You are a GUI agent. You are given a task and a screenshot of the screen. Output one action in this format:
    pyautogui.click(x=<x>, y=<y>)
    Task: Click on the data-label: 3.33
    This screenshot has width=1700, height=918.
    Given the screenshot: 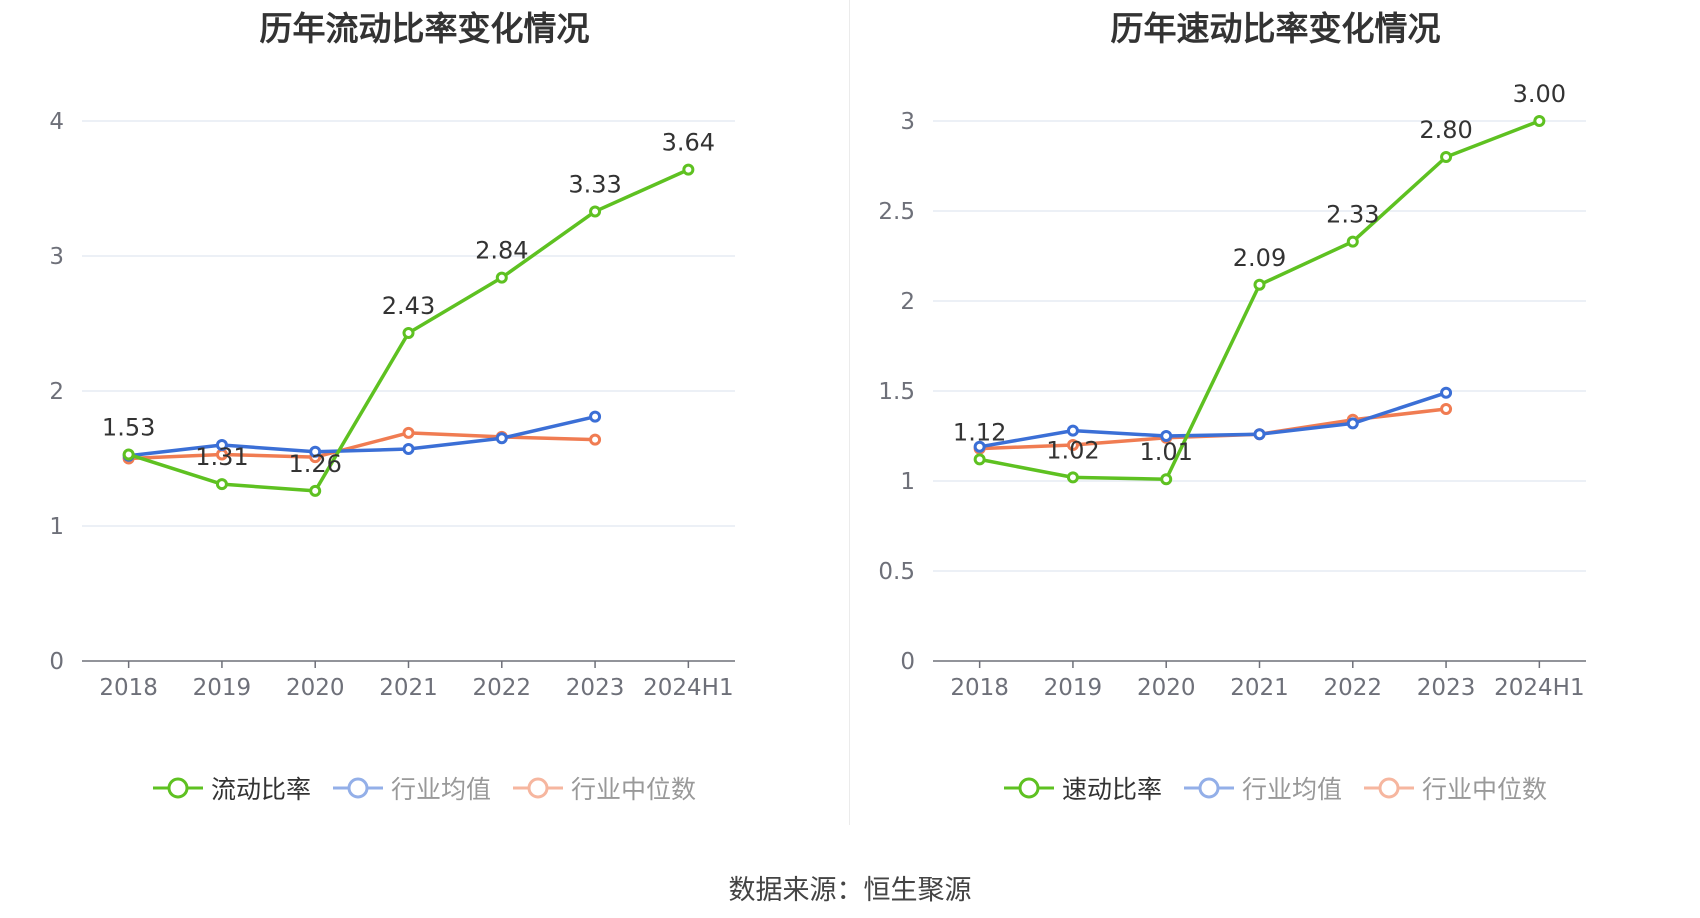 What is the action you would take?
    pyautogui.click(x=594, y=184)
    